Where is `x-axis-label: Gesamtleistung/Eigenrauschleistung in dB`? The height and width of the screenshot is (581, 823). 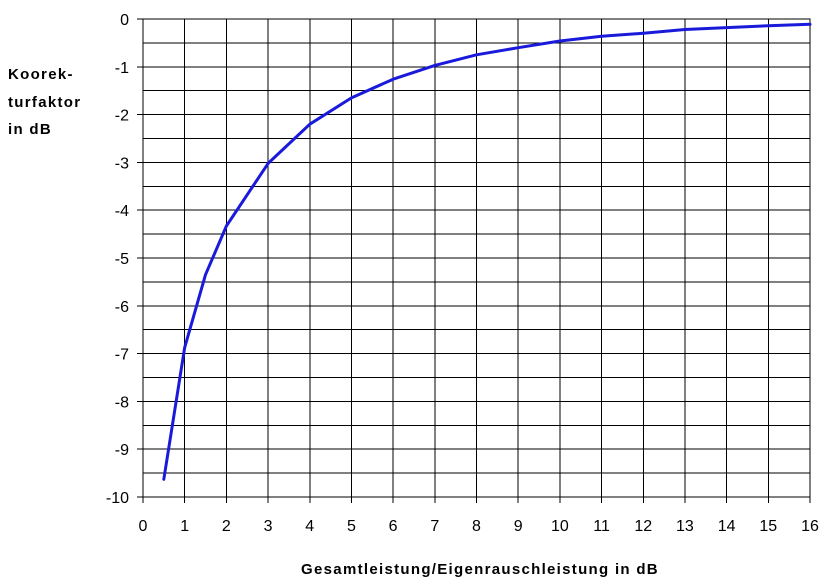 x-axis-label: Gesamtleistung/Eigenrauschleistung in dB is located at coordinates (480, 569).